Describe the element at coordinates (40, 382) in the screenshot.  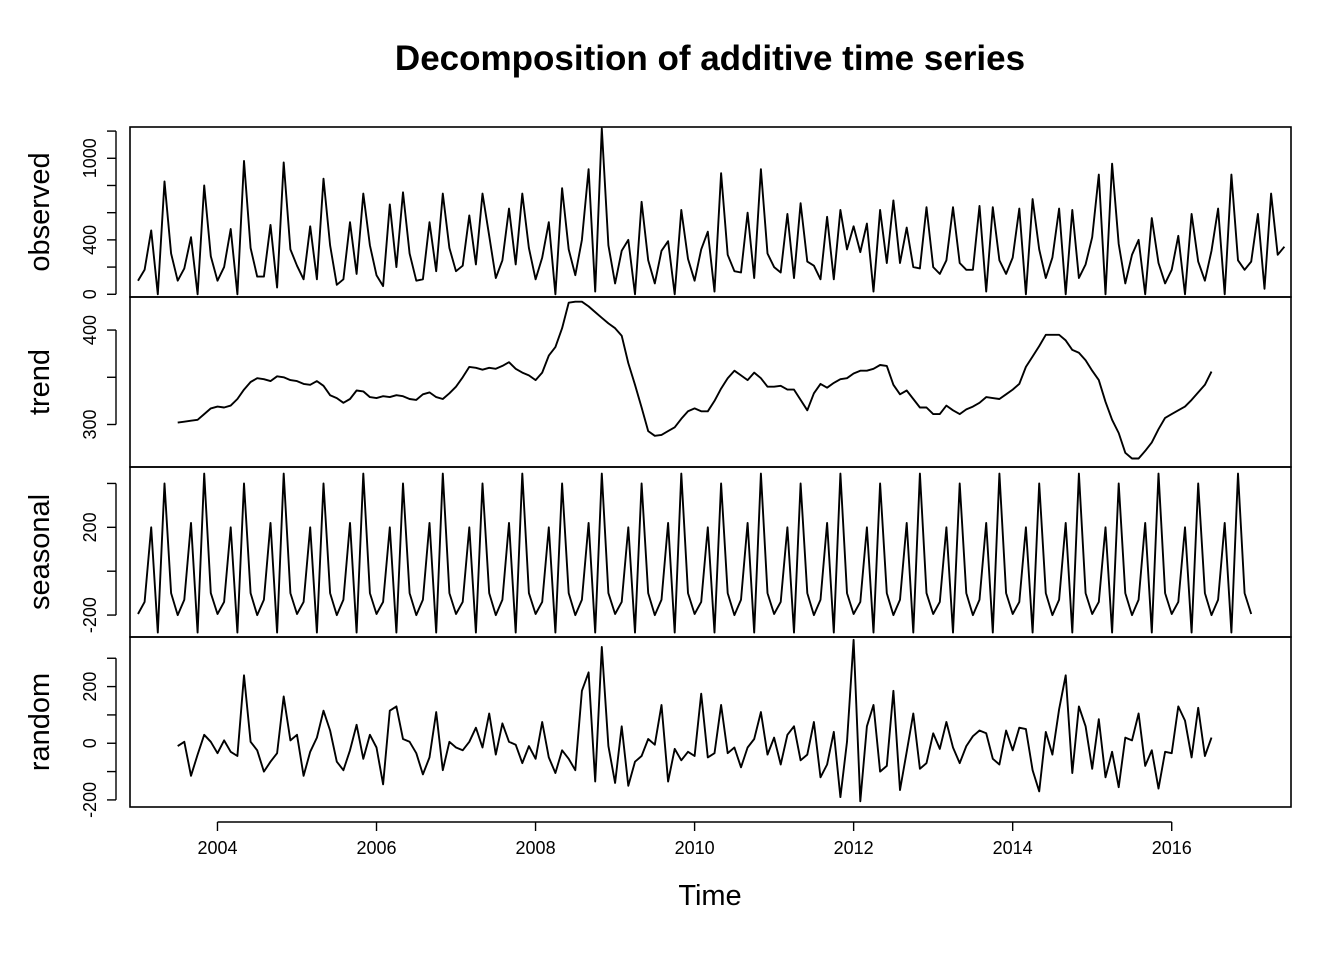
I see `panel-label-trend: trend` at that location.